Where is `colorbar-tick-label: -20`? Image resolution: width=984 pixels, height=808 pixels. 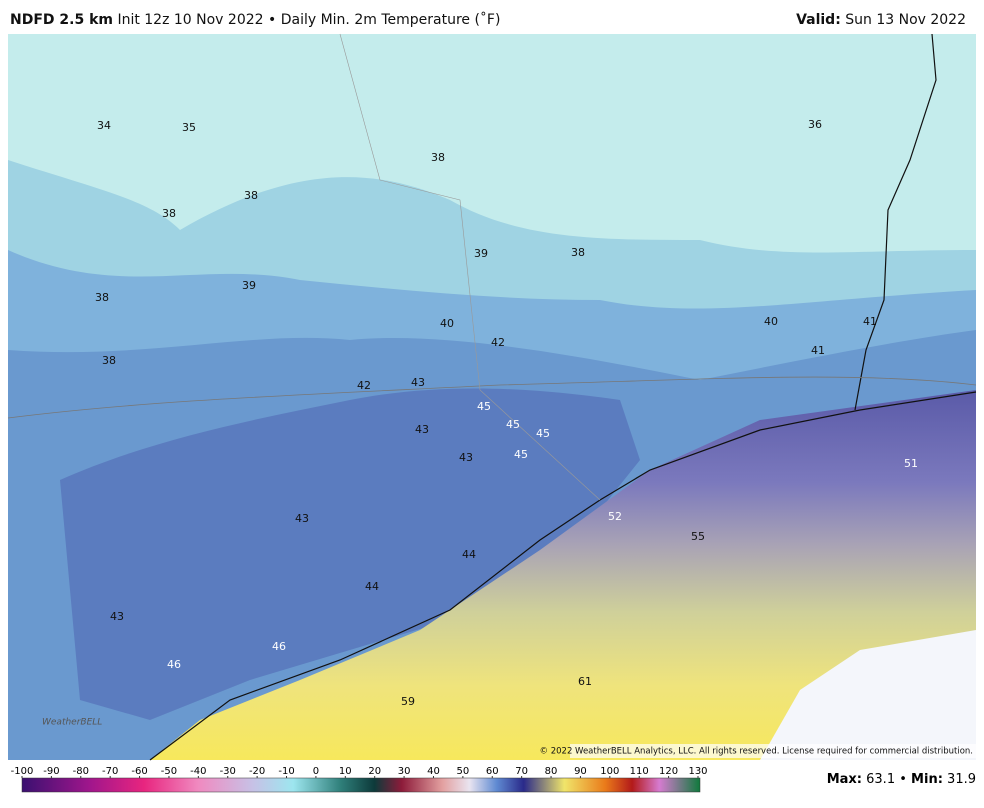
colorbar-tick-label: -20 is located at coordinates (257, 771).